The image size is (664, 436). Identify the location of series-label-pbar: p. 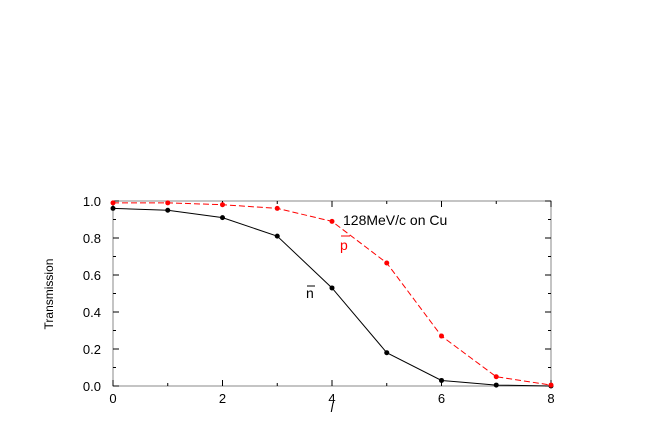
(345, 244).